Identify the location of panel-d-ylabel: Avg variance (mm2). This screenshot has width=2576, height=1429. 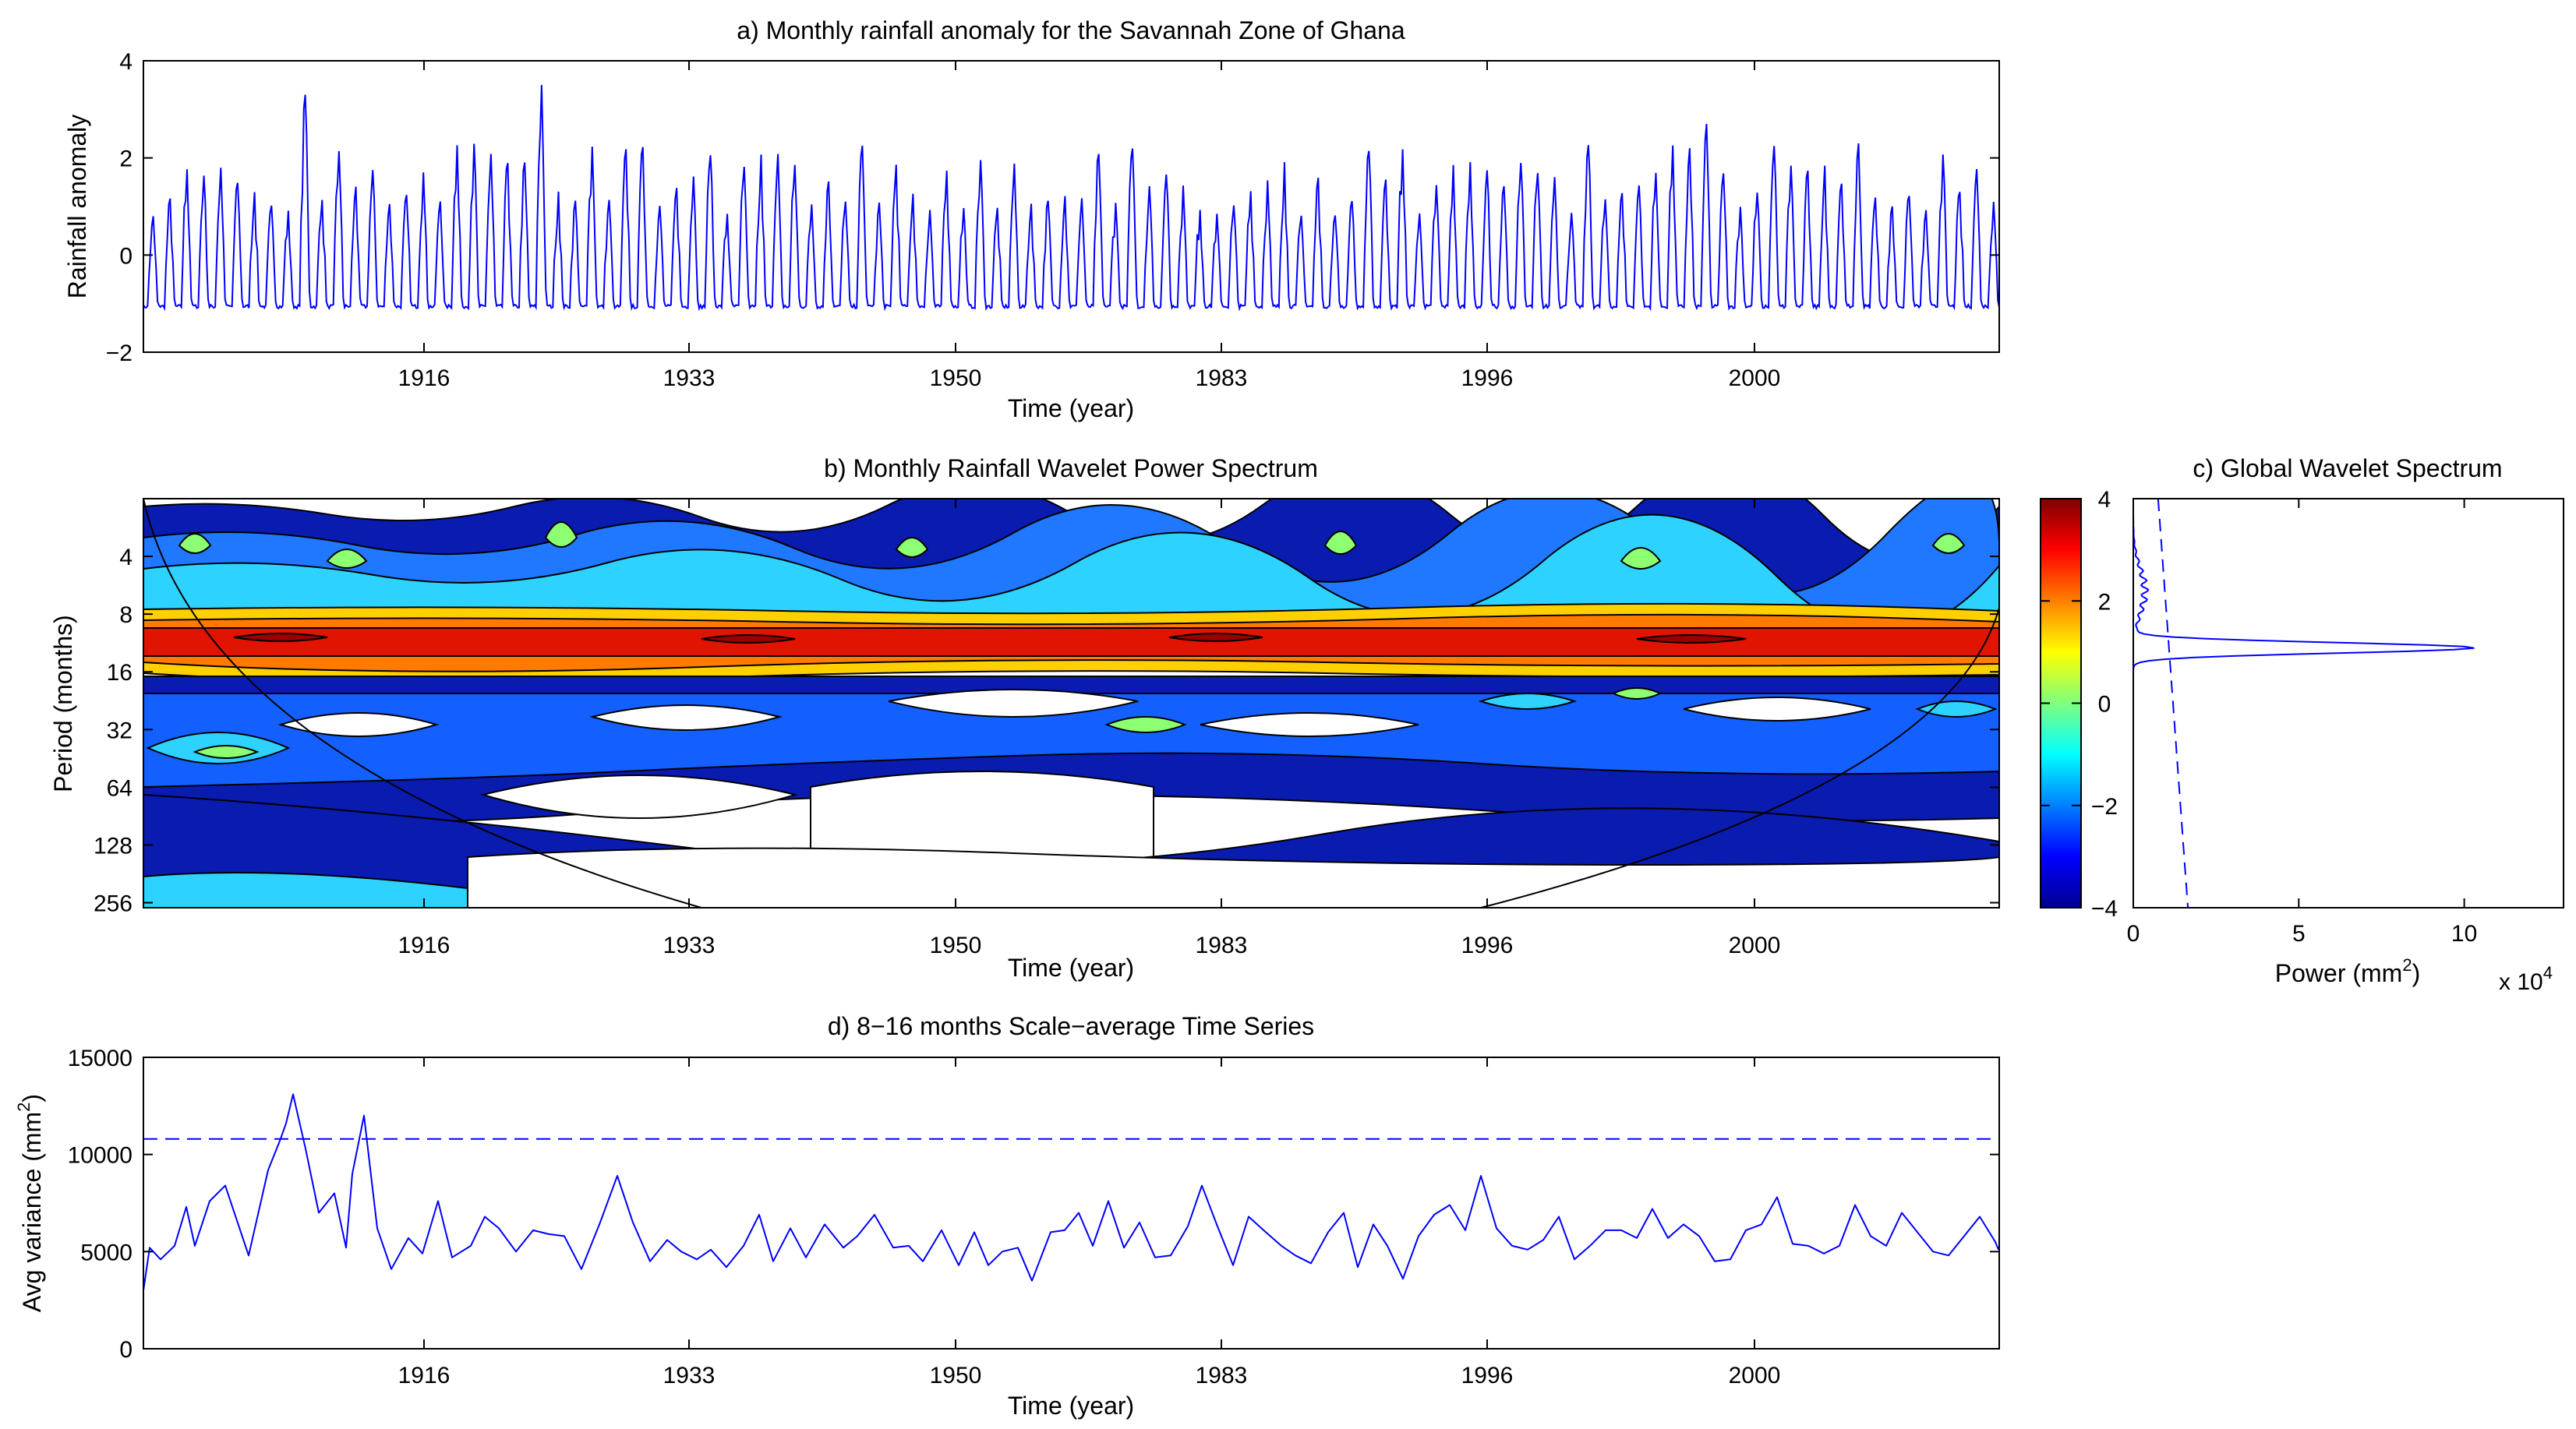
(30, 1203).